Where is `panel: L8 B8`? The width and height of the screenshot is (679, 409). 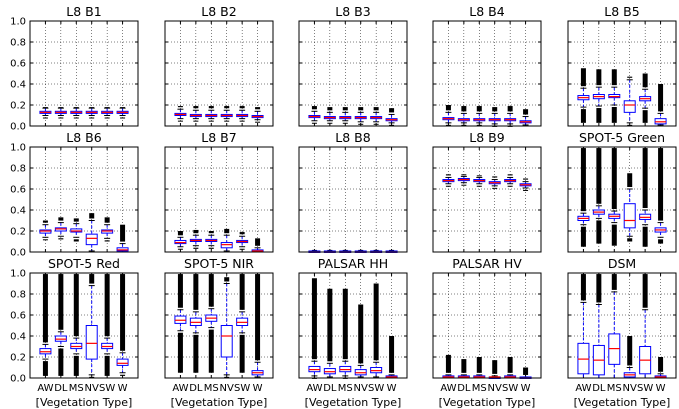
panel: L8 B8 is located at coordinates (353, 191).